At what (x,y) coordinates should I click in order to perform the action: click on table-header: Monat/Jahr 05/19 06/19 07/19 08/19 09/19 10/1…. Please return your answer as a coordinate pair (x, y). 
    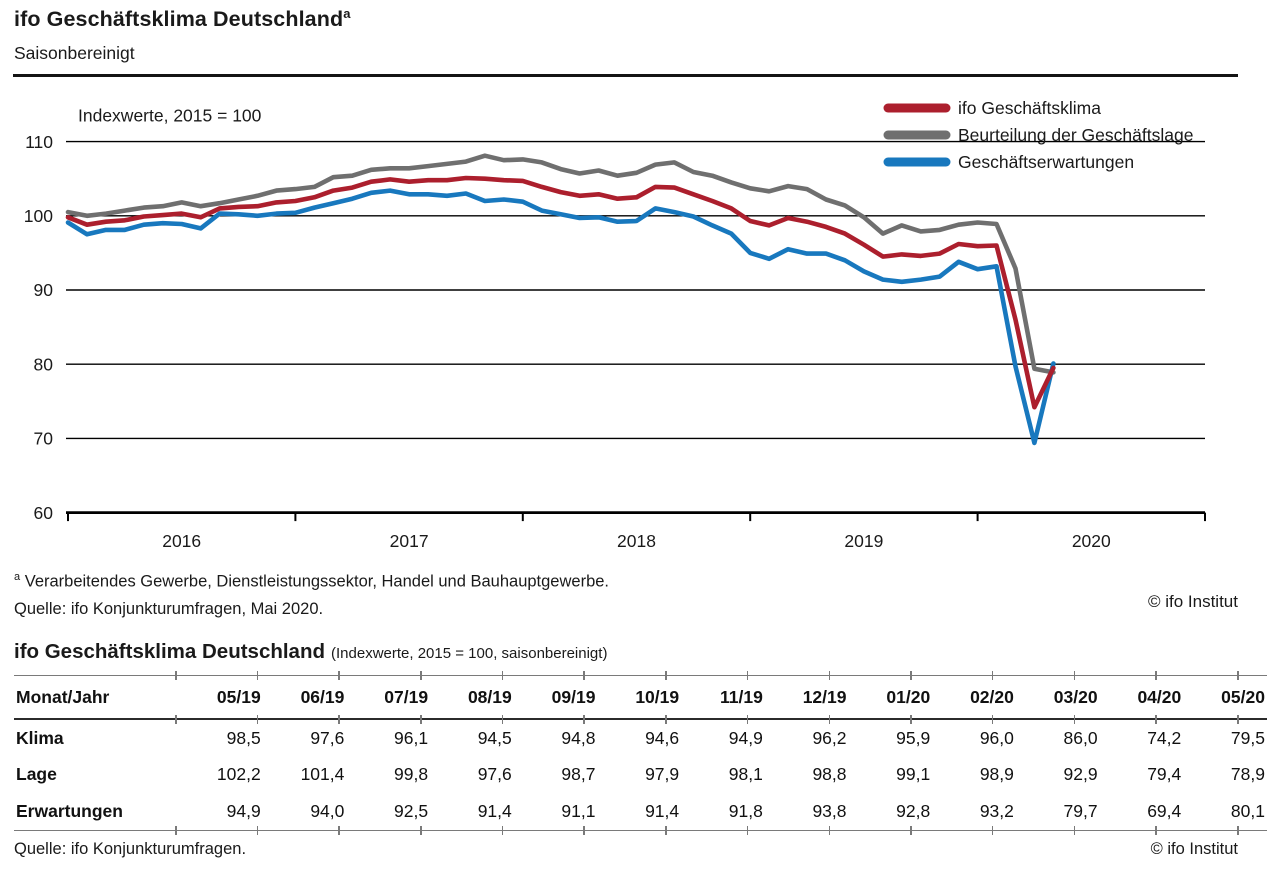
    Looking at the image, I should click on (640, 697).